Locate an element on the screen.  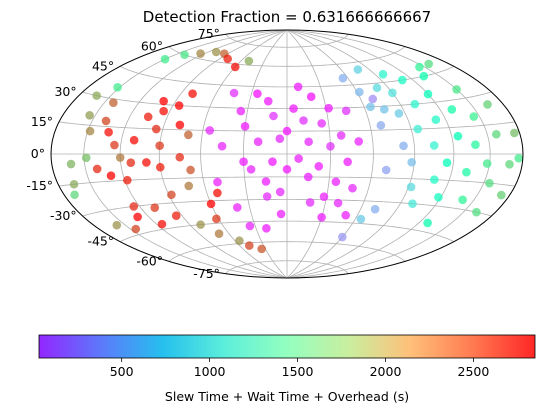
colorbar-tick-label: 1500 is located at coordinates (298, 371).